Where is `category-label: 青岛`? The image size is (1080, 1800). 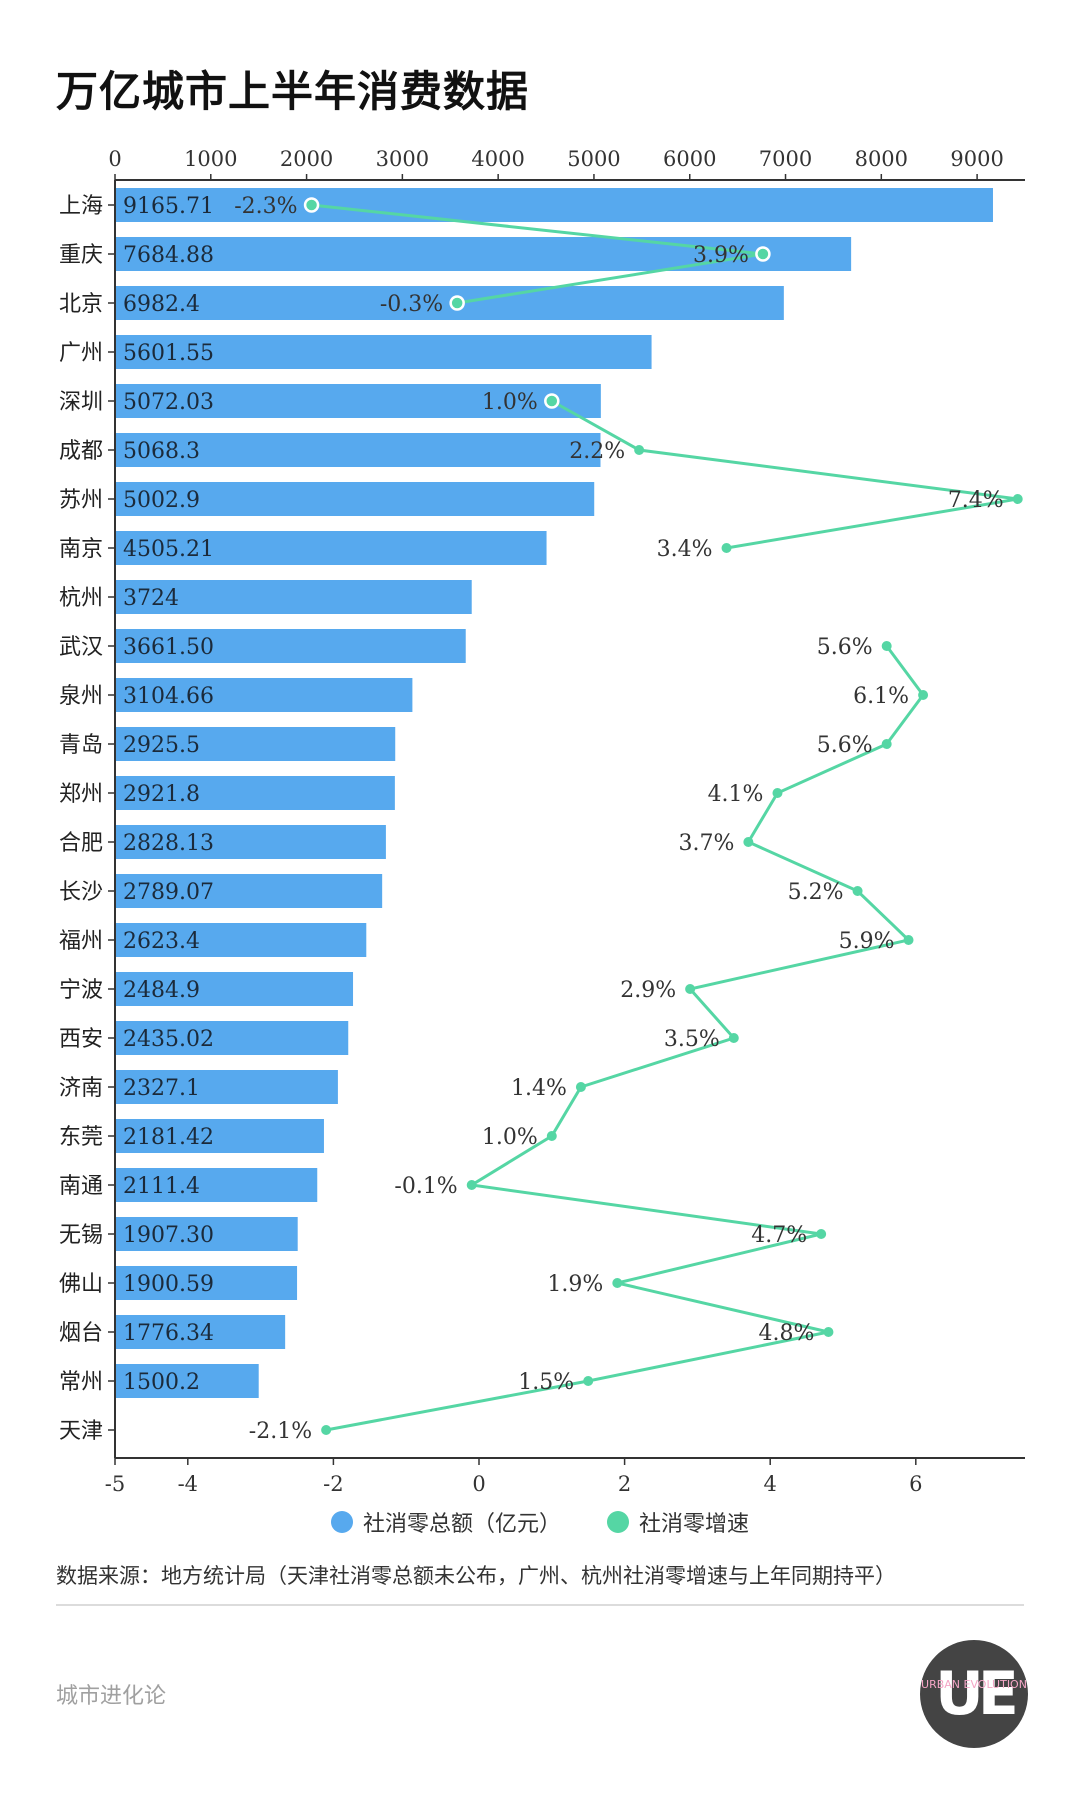 category-label: 青岛 is located at coordinates (81, 745).